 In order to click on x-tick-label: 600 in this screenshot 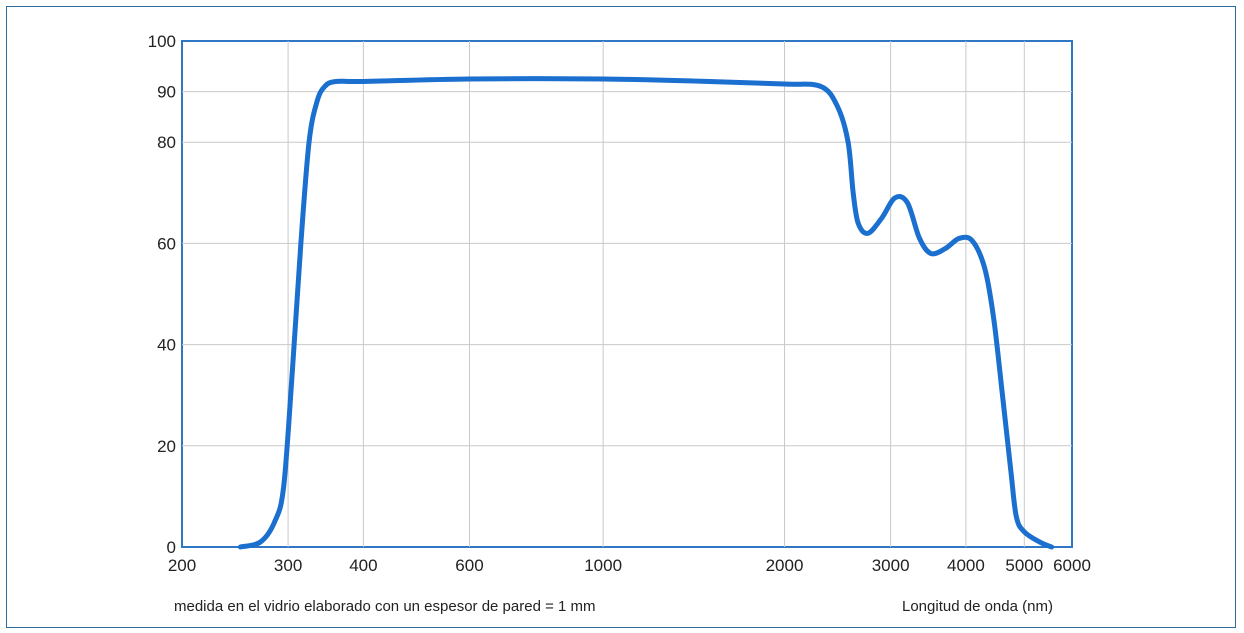, I will do `click(469, 565)`.